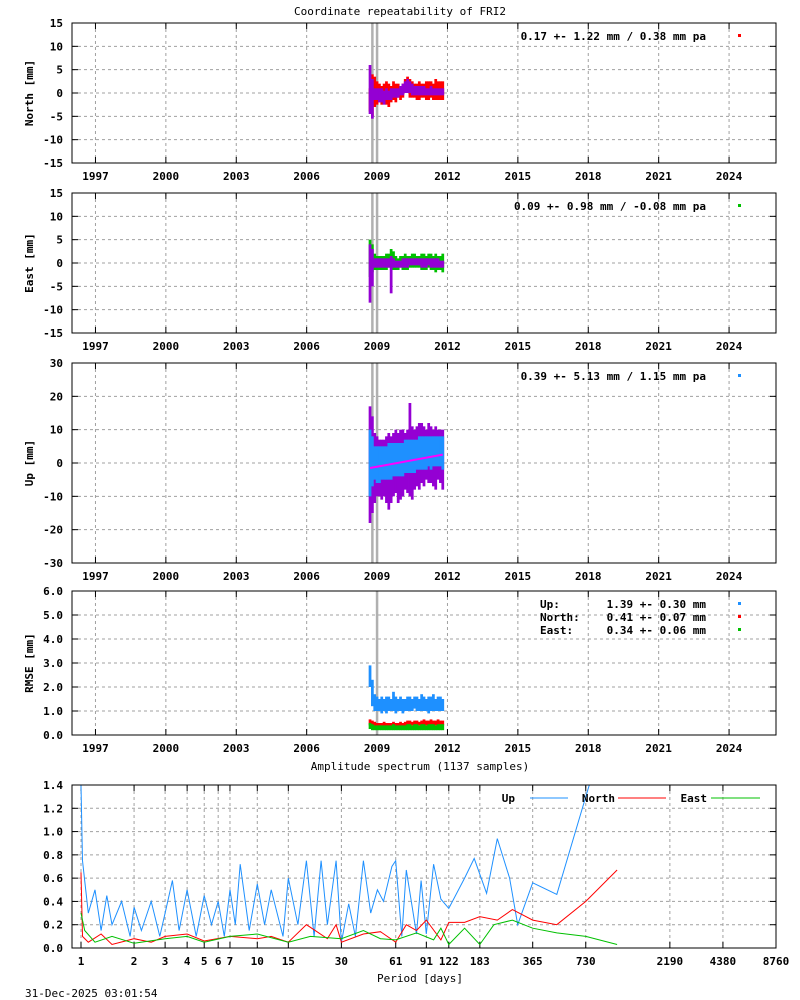 The height and width of the screenshot is (1000, 800). I want to click on x-tick-label: 15, so click(288, 961).